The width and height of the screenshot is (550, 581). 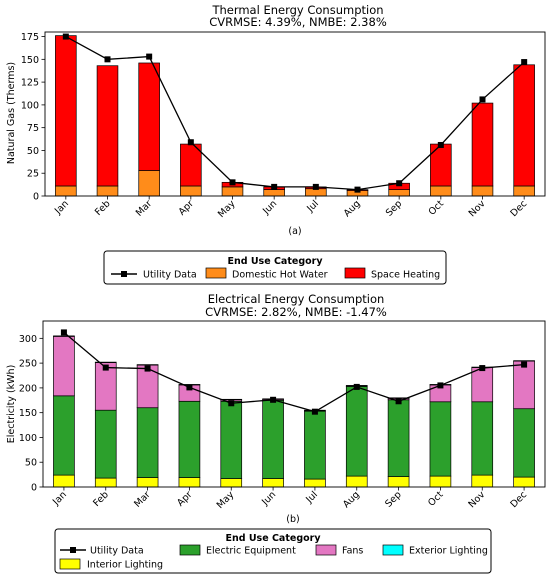 What do you see at coordinates (524, 361) in the screenshot?
I see `chart-b-bar-dec-exterior-lighting` at bounding box center [524, 361].